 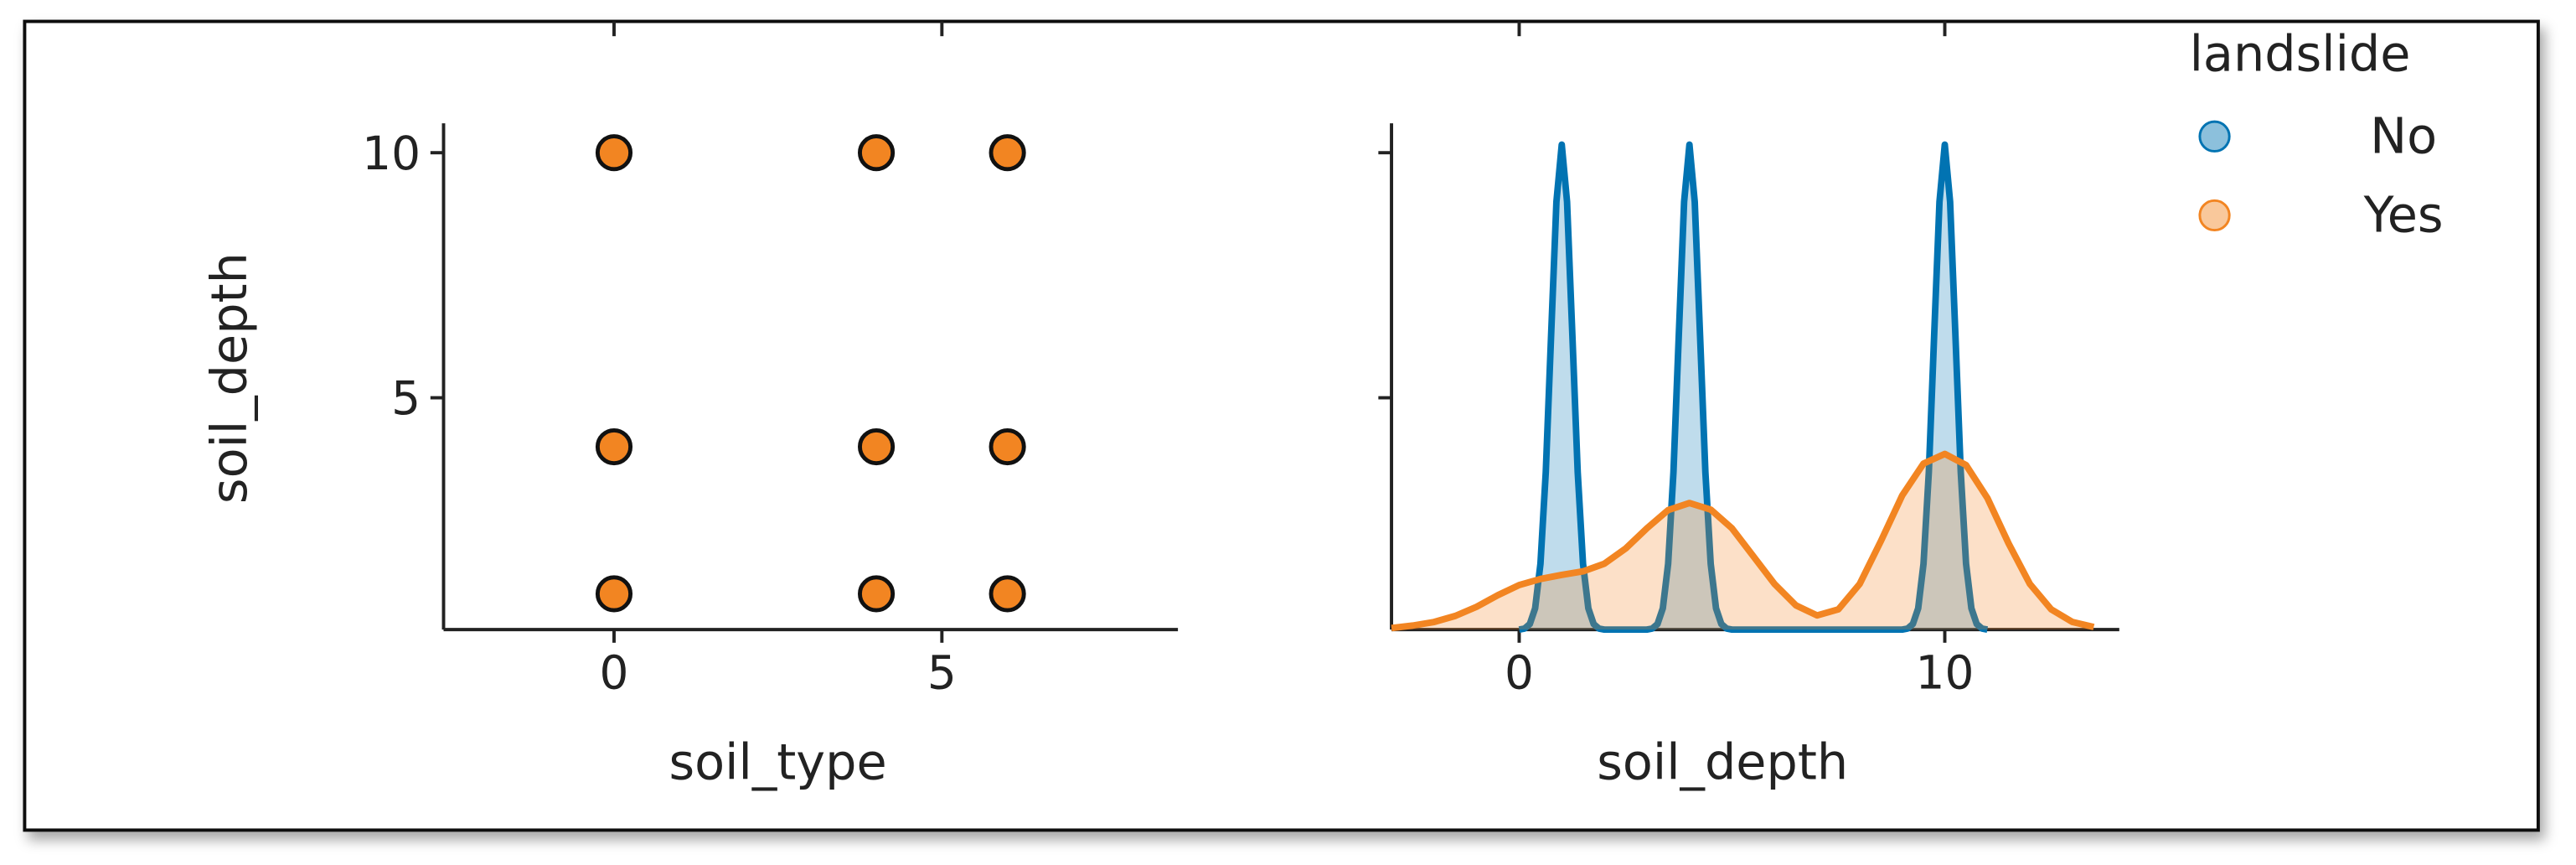 What do you see at coordinates (1945, 673) in the screenshot?
I see `x-tick-label: 10` at bounding box center [1945, 673].